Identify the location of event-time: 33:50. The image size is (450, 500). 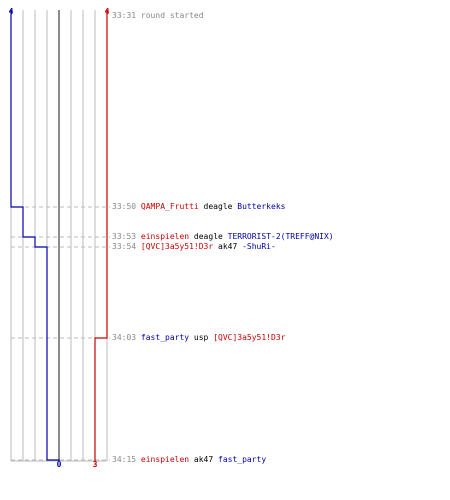
(124, 206).